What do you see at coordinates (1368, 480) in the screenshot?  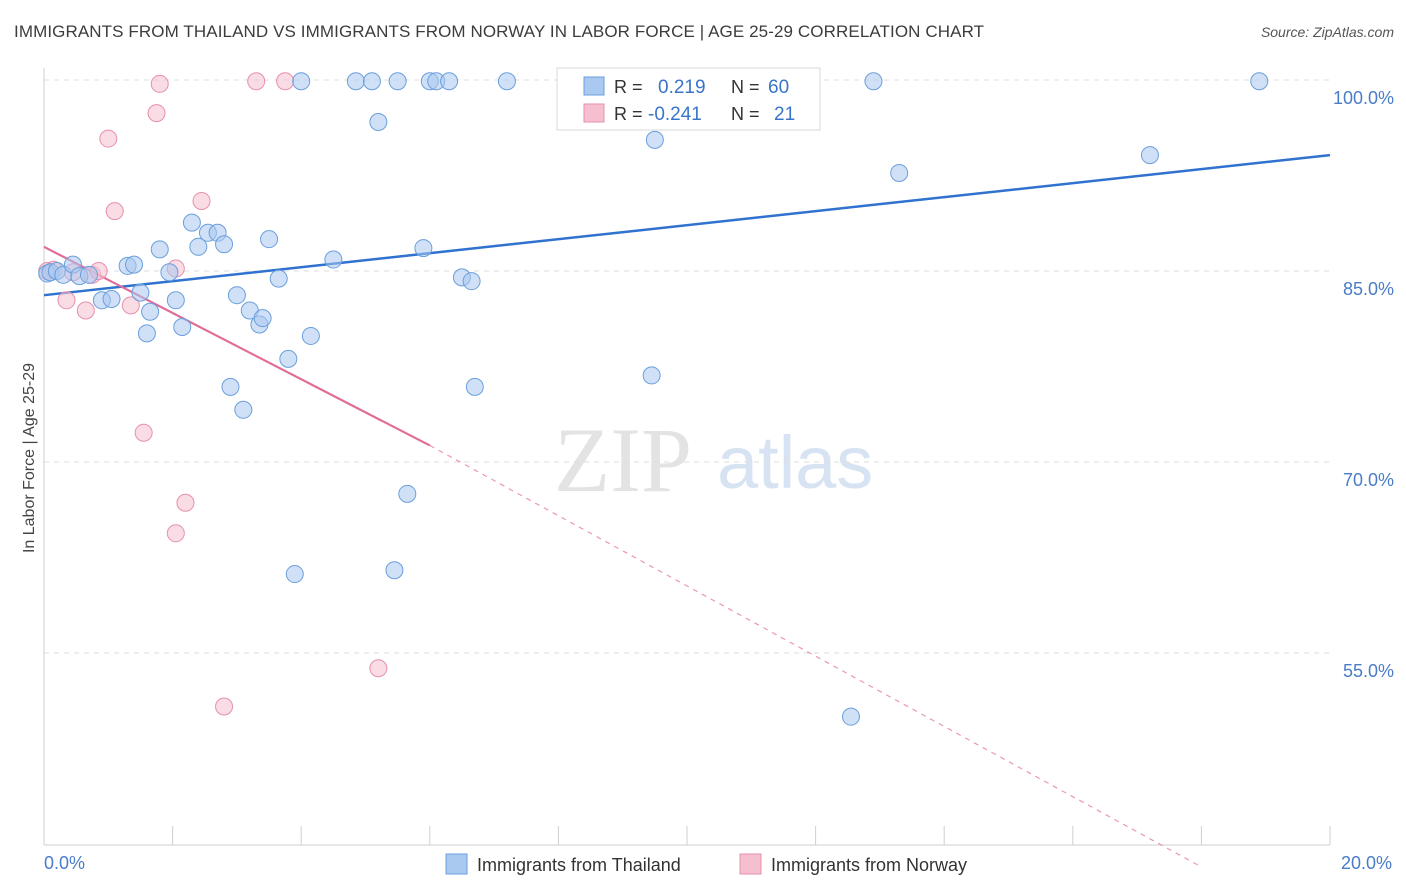 I see `y-tick-label: 70.0%` at bounding box center [1368, 480].